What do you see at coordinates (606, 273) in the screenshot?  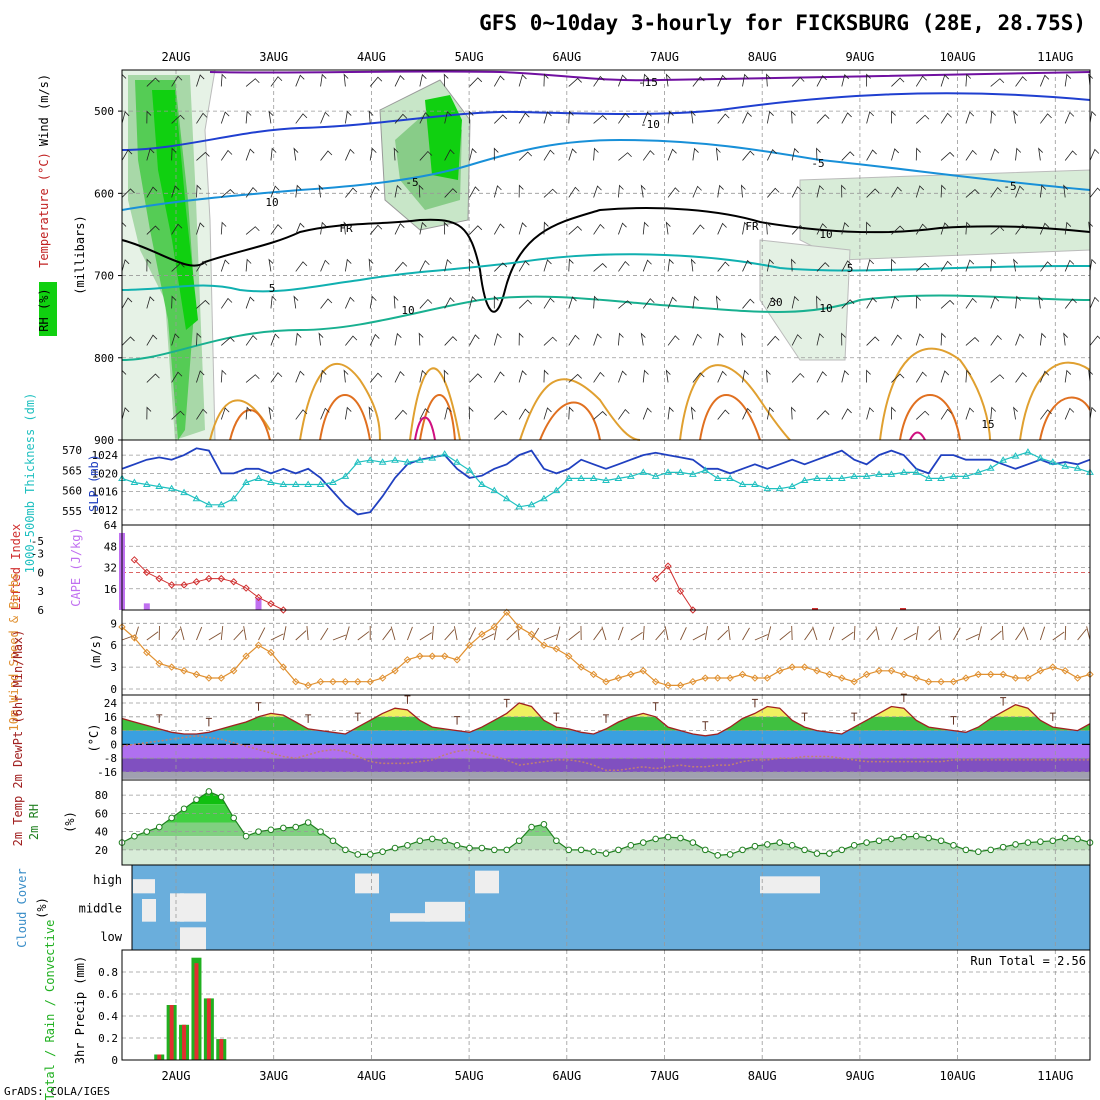 I see `temperature-contour` at bounding box center [606, 273].